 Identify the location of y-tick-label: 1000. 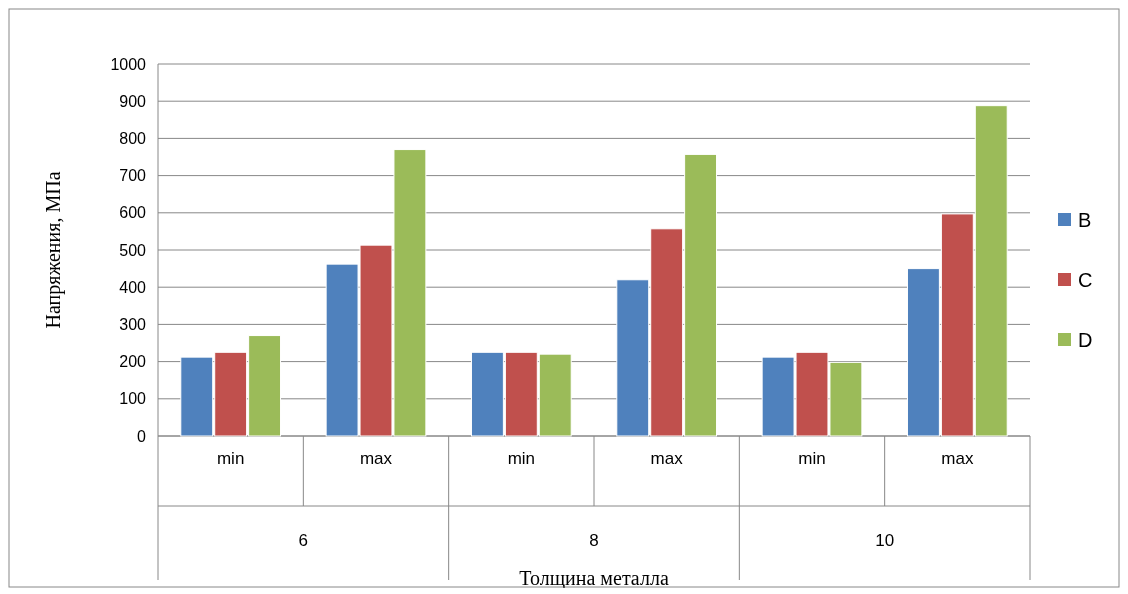
(128, 64).